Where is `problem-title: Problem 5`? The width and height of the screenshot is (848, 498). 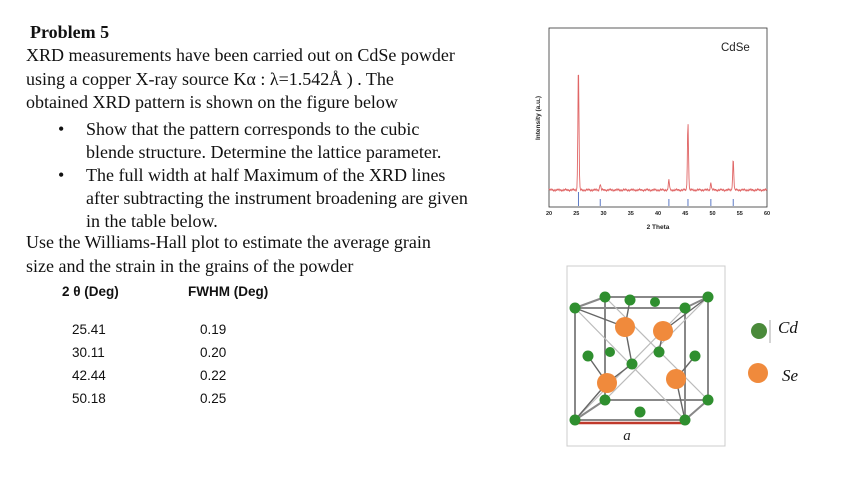 problem-title: Problem 5 is located at coordinates (70, 32).